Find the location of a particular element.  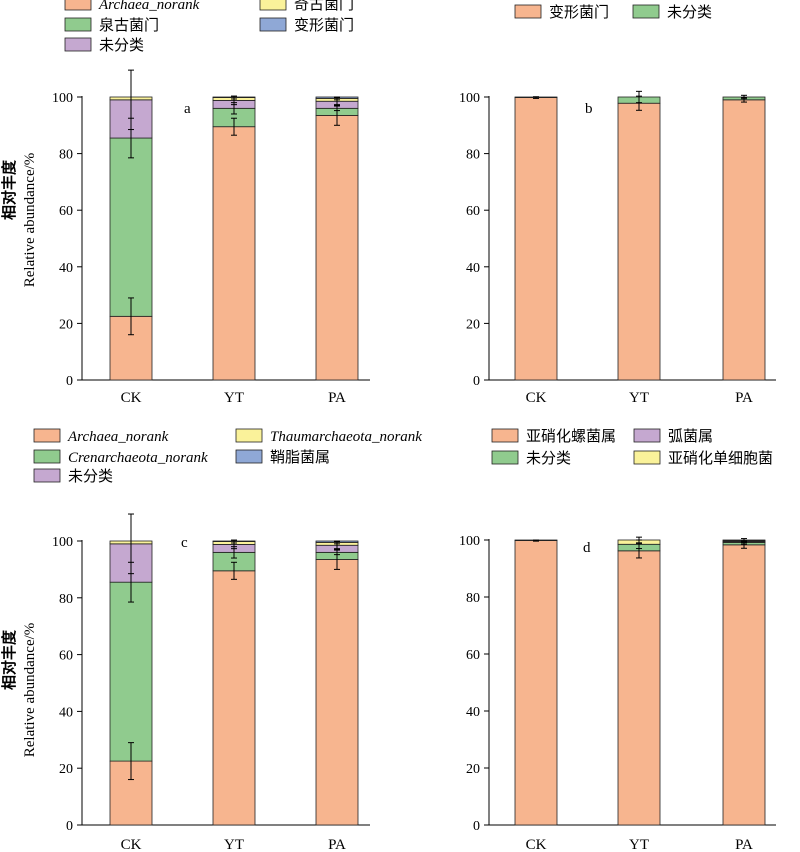

legend-label: 亚硝化单细胞菌 is located at coordinates (720, 458).